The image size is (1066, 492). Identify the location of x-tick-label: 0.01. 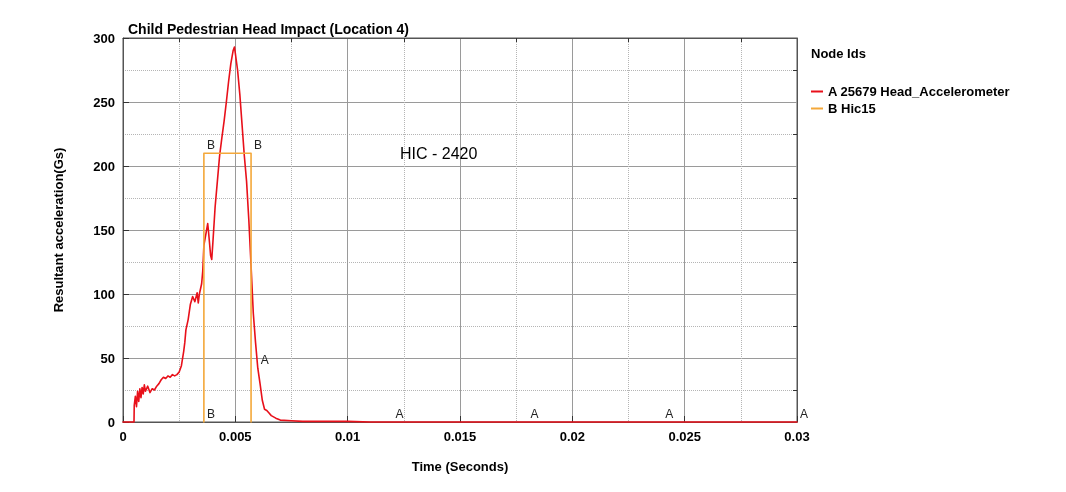
(348, 436).